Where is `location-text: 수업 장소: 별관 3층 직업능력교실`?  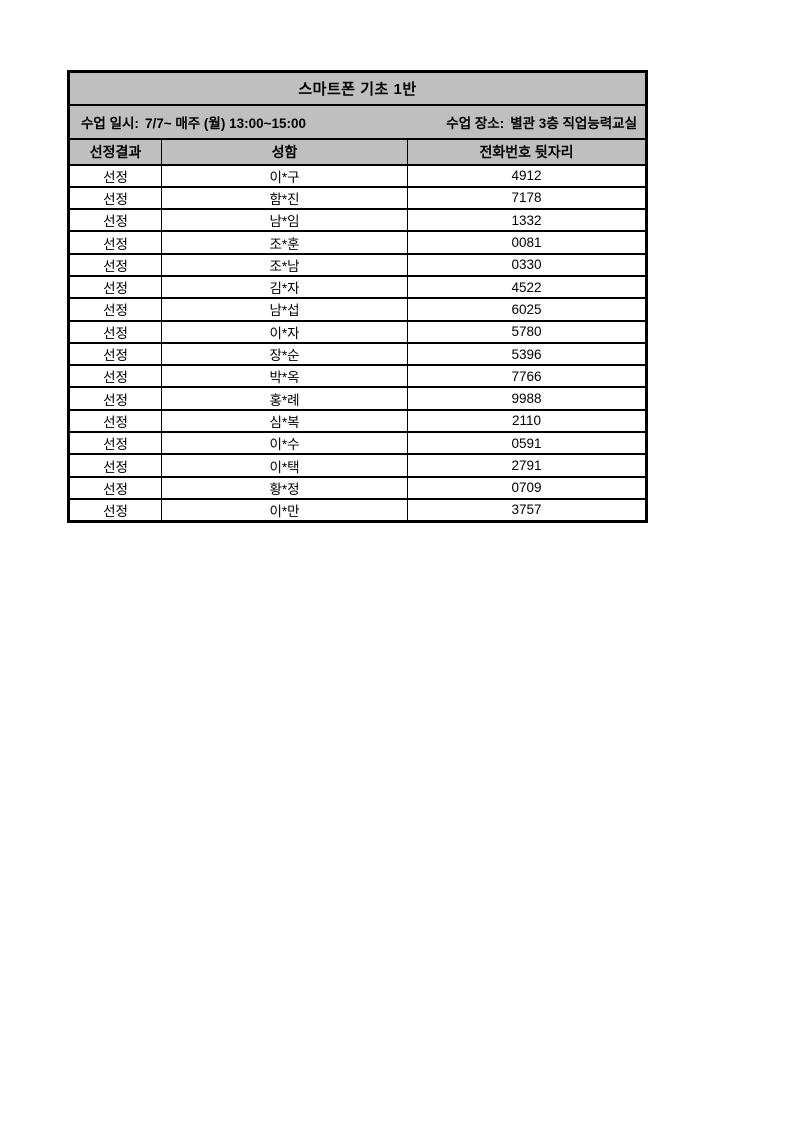
location-text: 수업 장소: 별관 3층 직업능력교실 is located at coordinates (541, 122).